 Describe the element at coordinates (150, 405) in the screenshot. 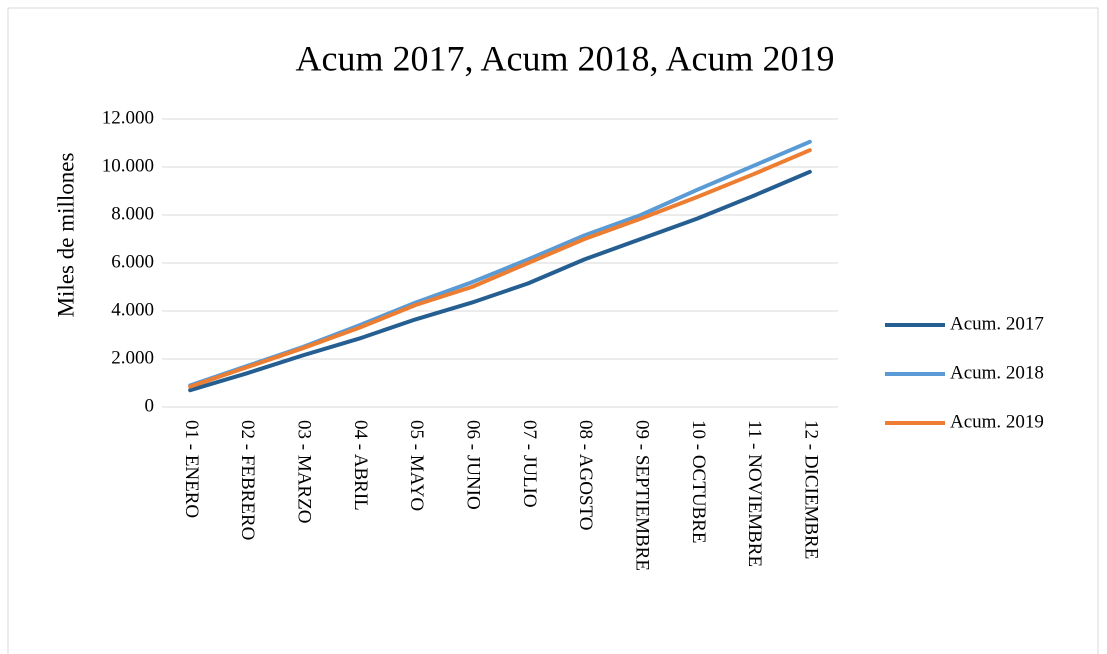

I see `y-tick-label: 0` at that location.